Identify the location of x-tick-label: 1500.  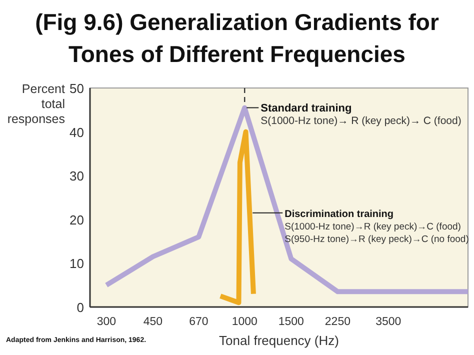
(291, 322).